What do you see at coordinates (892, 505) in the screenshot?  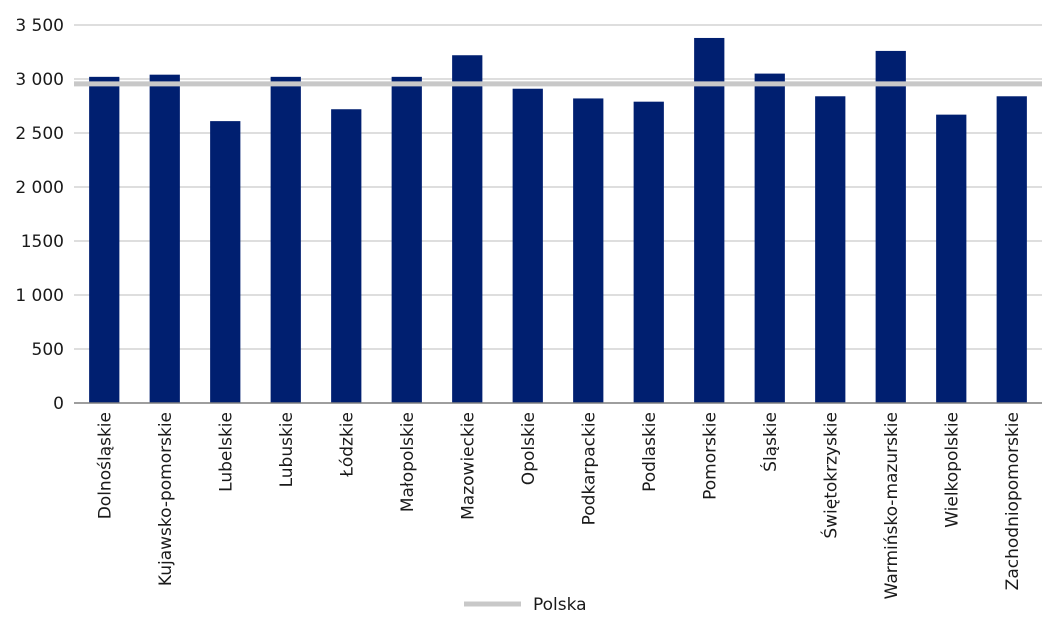 I see `x-category-label: Warmińsko-mazurskie` at bounding box center [892, 505].